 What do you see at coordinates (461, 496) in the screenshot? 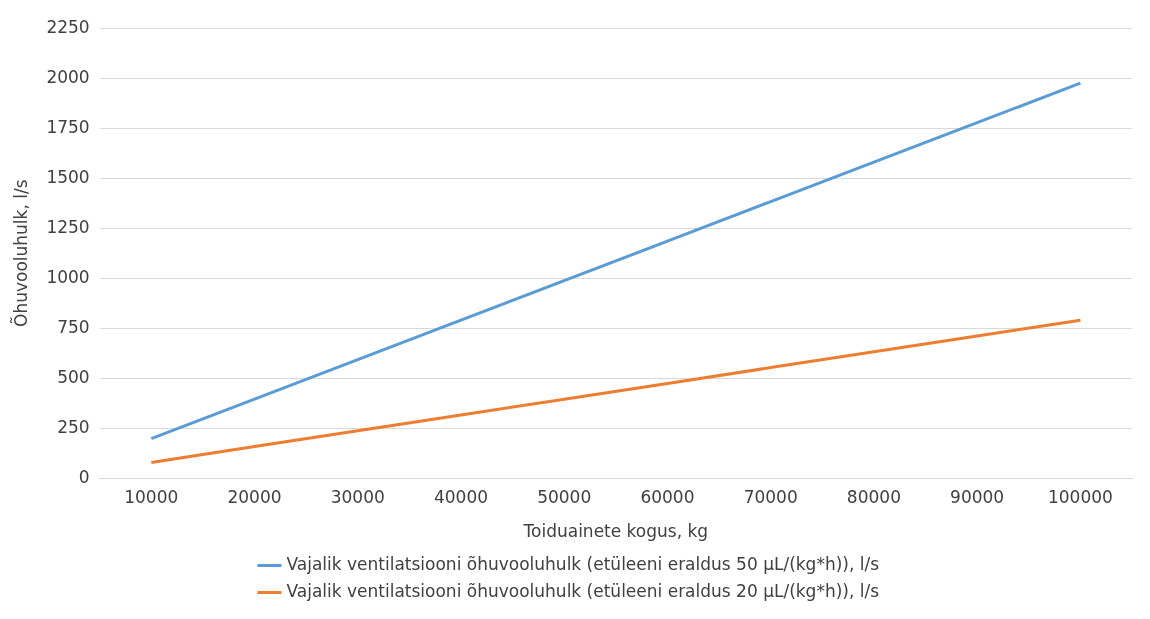
I see `x-tick-label: 40000` at bounding box center [461, 496].